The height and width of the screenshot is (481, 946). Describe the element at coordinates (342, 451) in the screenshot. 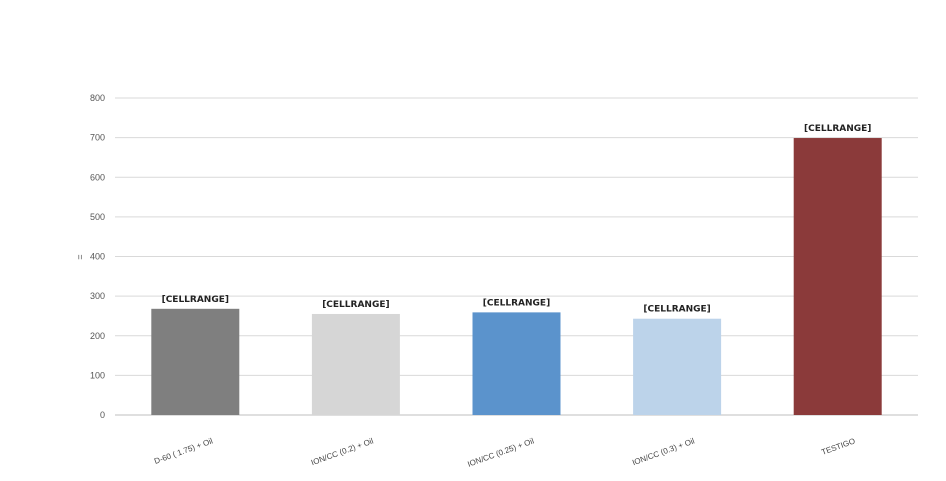

I see `x-category-label: ION/CC (0.2) + Oil` at that location.